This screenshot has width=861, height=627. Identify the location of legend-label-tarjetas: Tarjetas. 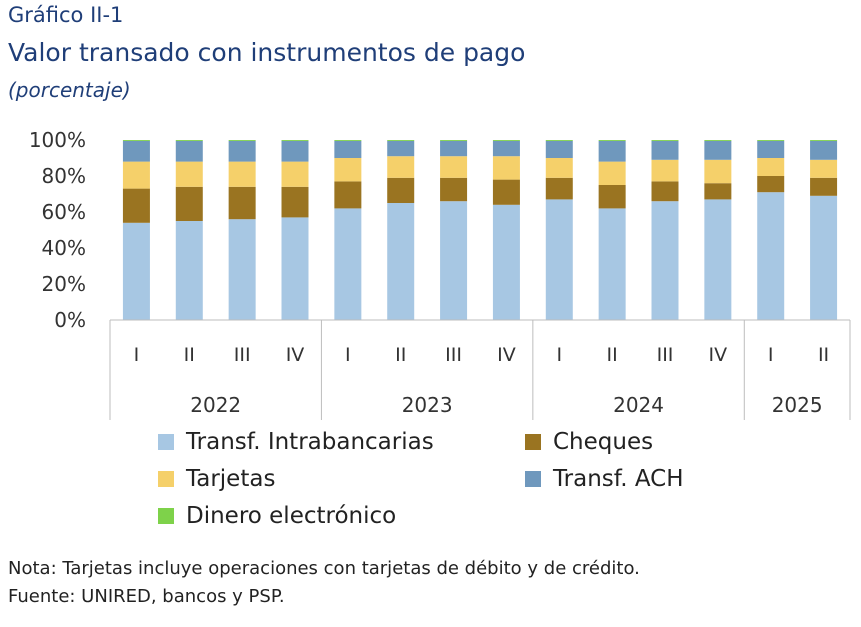
(231, 479).